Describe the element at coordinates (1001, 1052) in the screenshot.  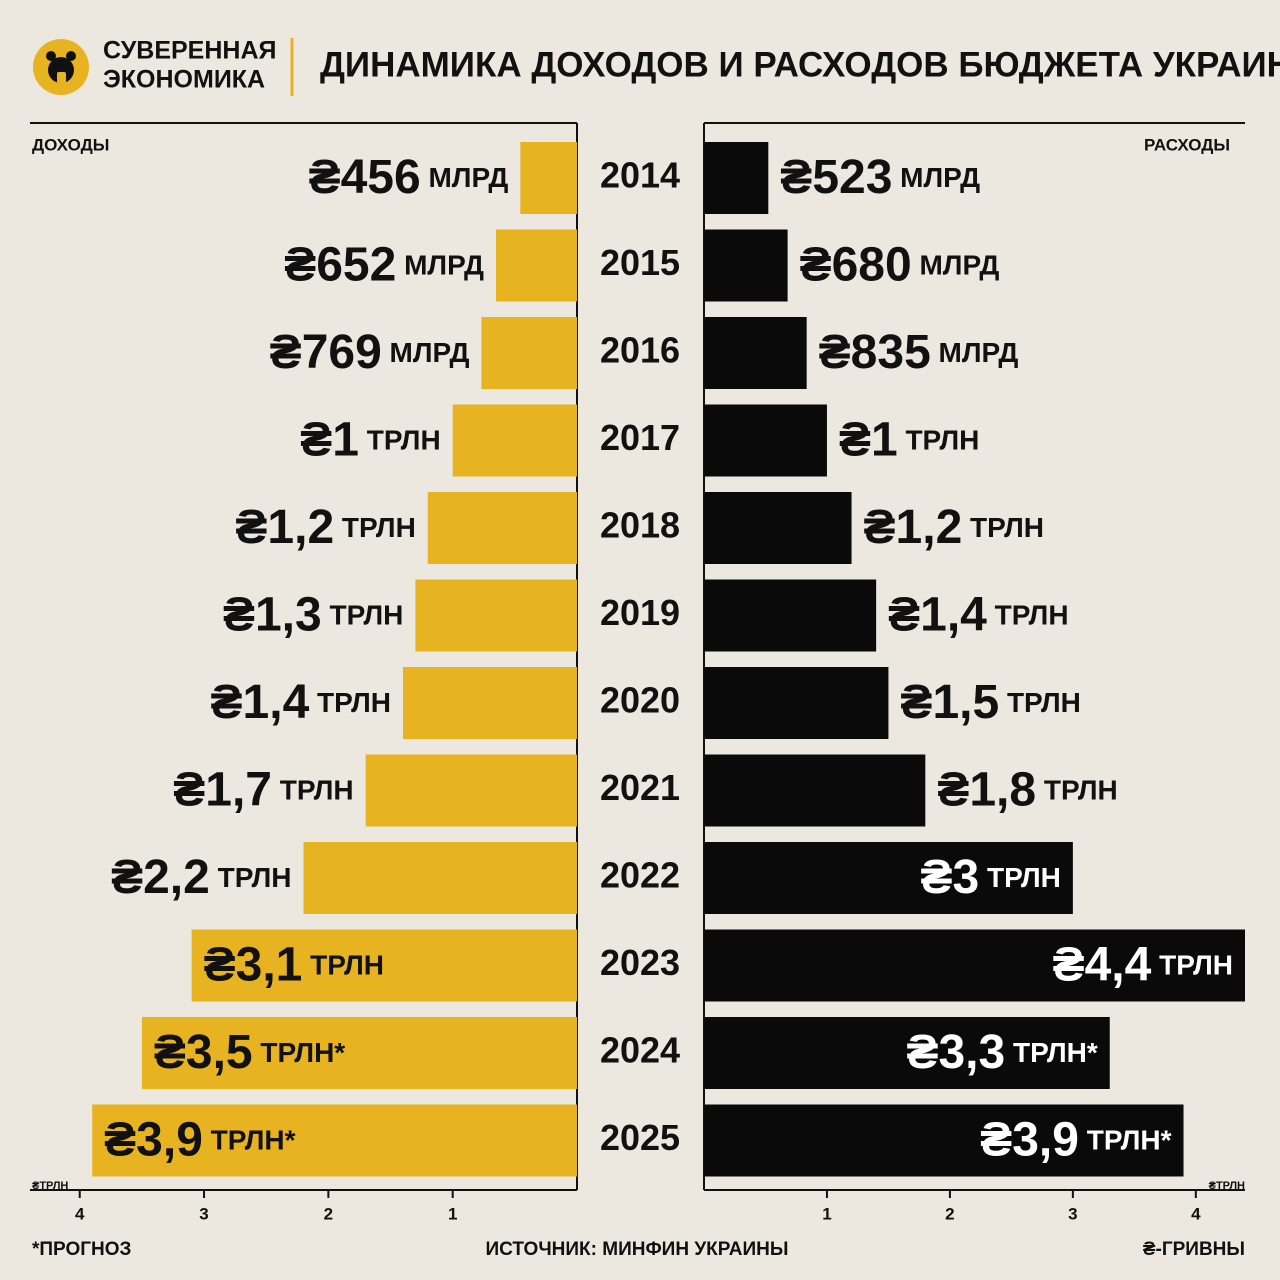
I see `value-label: ₴3,3 ТРЛН*` at that location.